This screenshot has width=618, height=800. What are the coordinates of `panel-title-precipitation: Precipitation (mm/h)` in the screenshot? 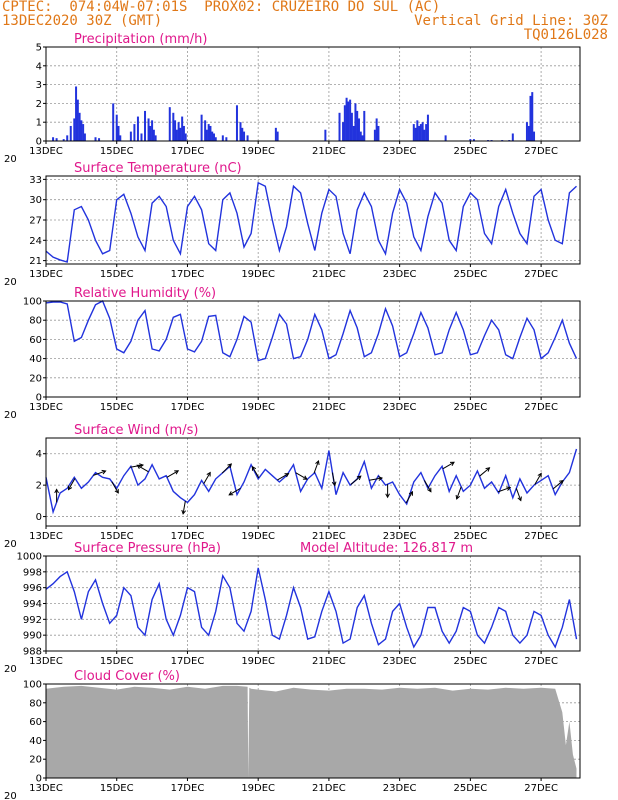 It's located at (140, 39).